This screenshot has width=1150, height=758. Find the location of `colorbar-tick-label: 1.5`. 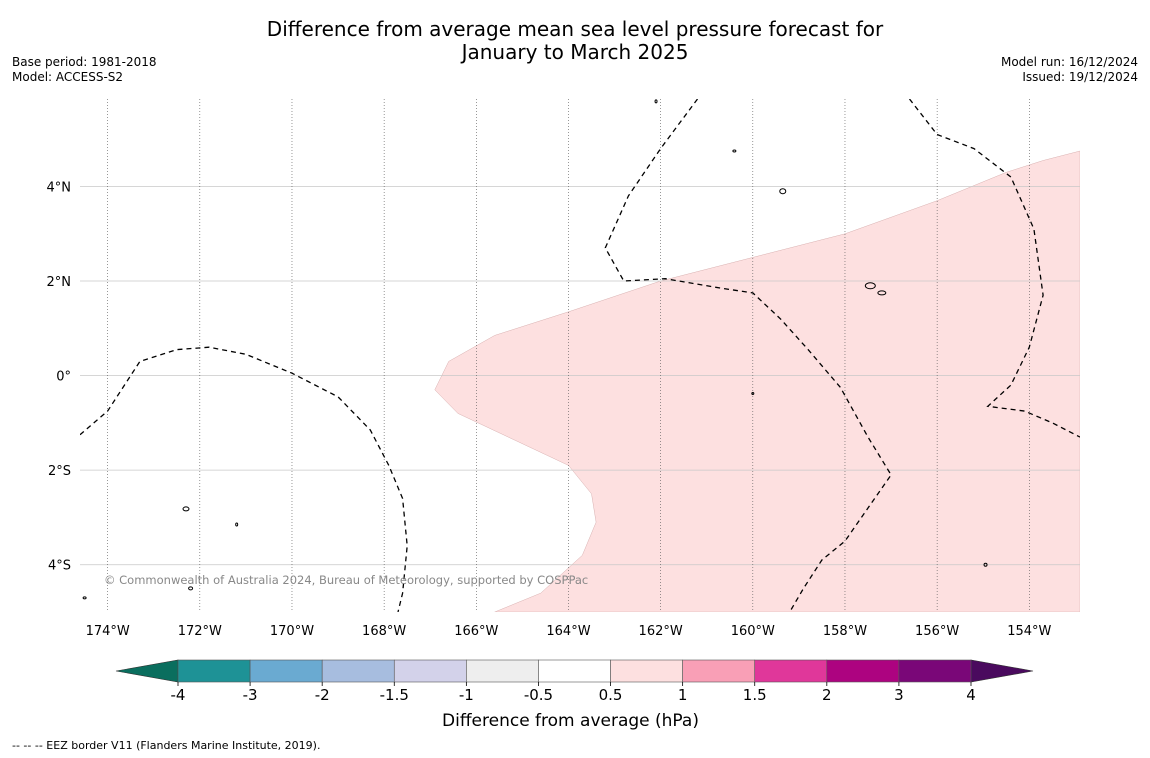

colorbar-tick-label: 1.5 is located at coordinates (755, 695).